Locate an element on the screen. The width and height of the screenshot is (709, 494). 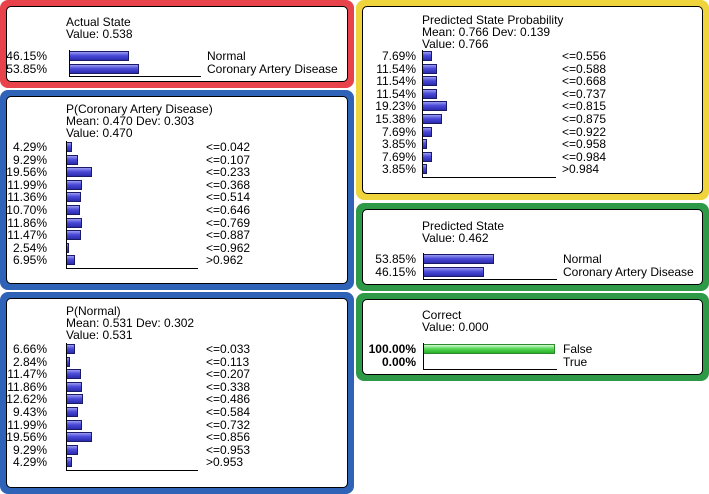
state-label: <=0.732 is located at coordinates (228, 424).